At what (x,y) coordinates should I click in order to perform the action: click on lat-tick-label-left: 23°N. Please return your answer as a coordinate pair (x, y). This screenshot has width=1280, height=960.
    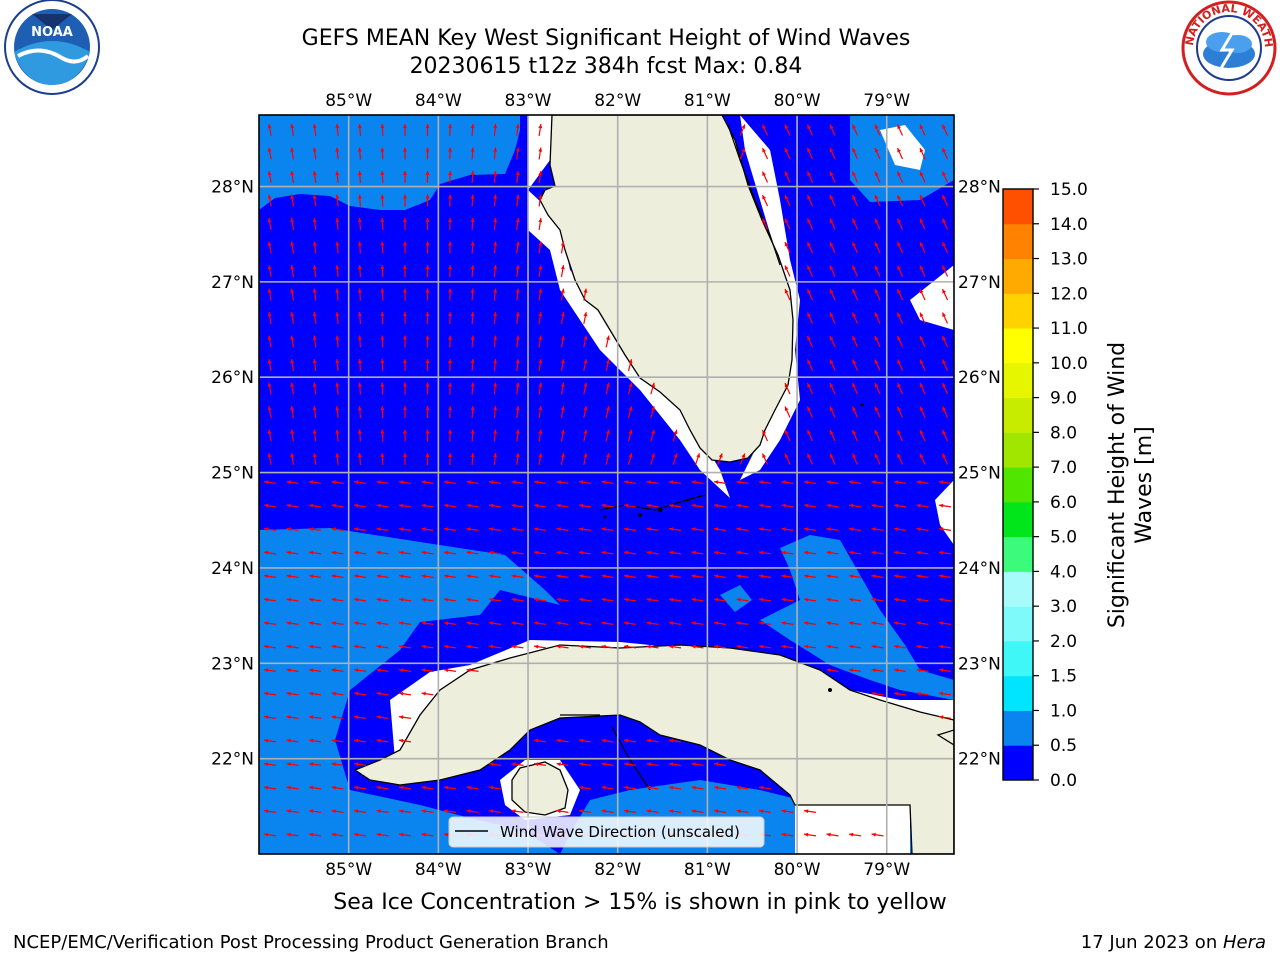
    Looking at the image, I should click on (232, 664).